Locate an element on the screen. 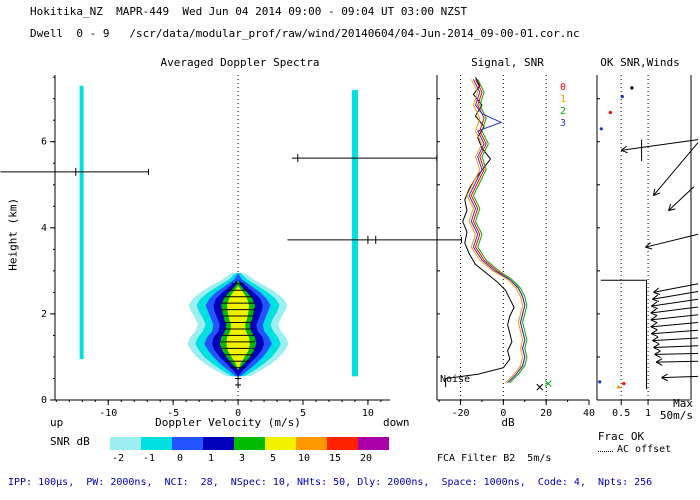 This screenshot has width=700, height=500. tick-label: 40 is located at coordinates (589, 413).